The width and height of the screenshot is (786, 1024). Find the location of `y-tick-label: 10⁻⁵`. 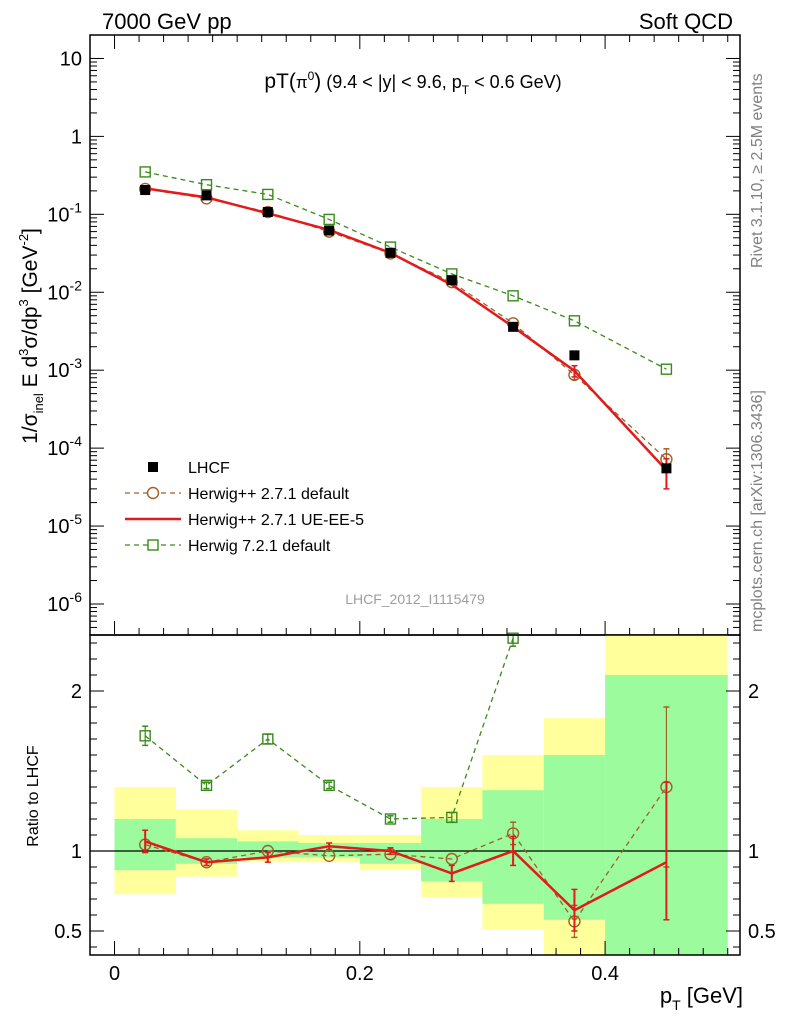

y-tick-label: 10⁻⁵ is located at coordinates (64, 524).